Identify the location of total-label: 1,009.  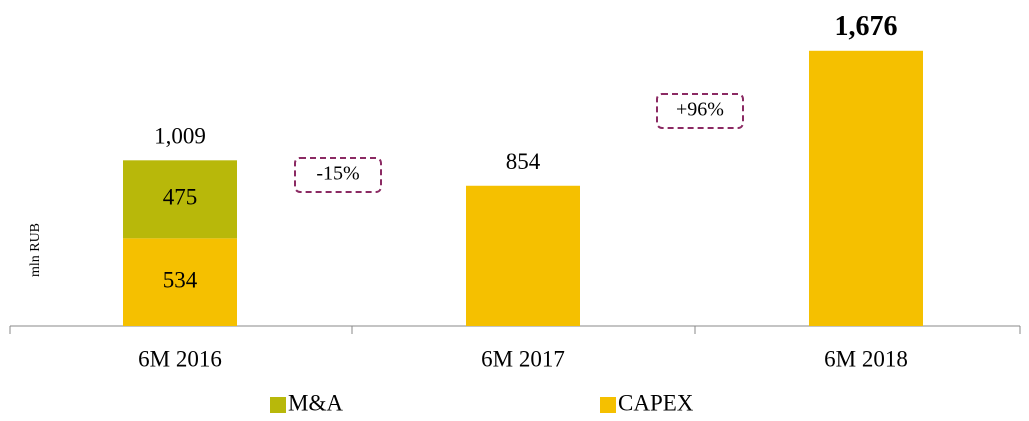
(180, 136).